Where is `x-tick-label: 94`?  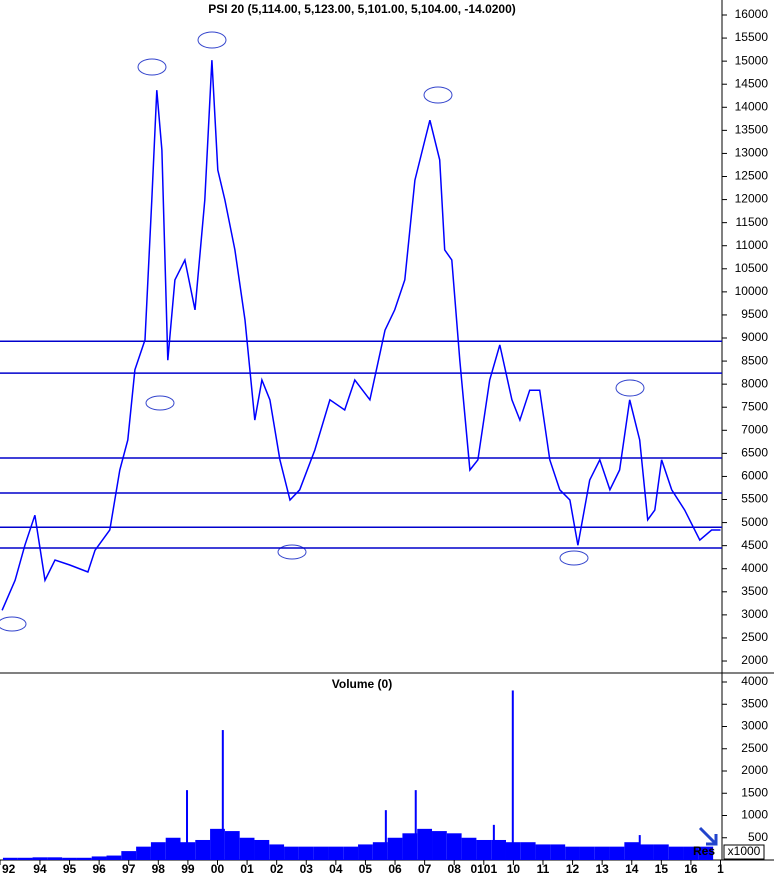
x-tick-label: 94 is located at coordinates (40, 869).